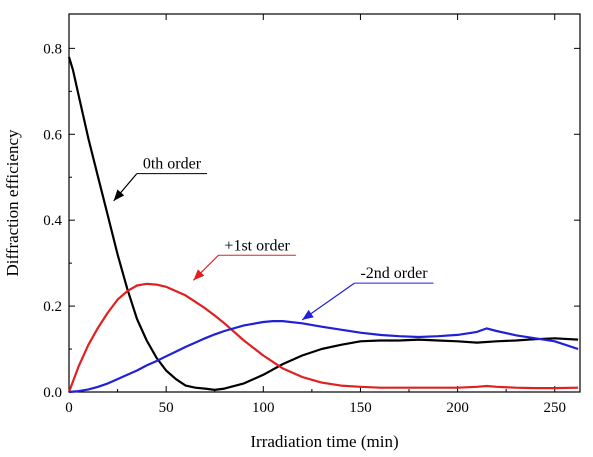 This screenshot has width=593, height=457. Describe the element at coordinates (263, 408) in the screenshot. I see `x-tick-label: 100` at that location.